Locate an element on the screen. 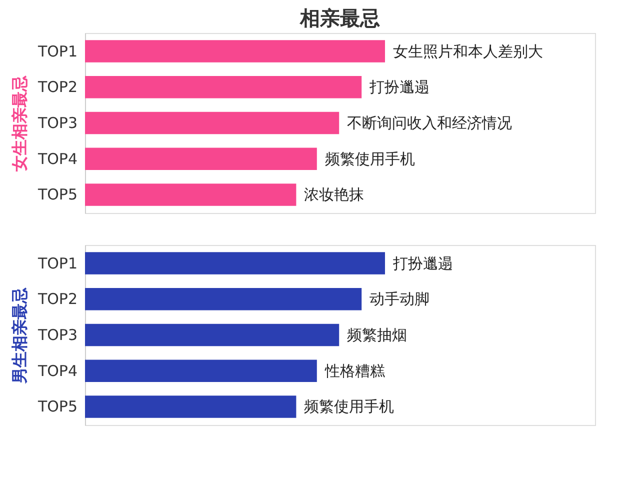 This screenshot has height=479, width=640. annotation: 频繁抽烟 is located at coordinates (377, 335).